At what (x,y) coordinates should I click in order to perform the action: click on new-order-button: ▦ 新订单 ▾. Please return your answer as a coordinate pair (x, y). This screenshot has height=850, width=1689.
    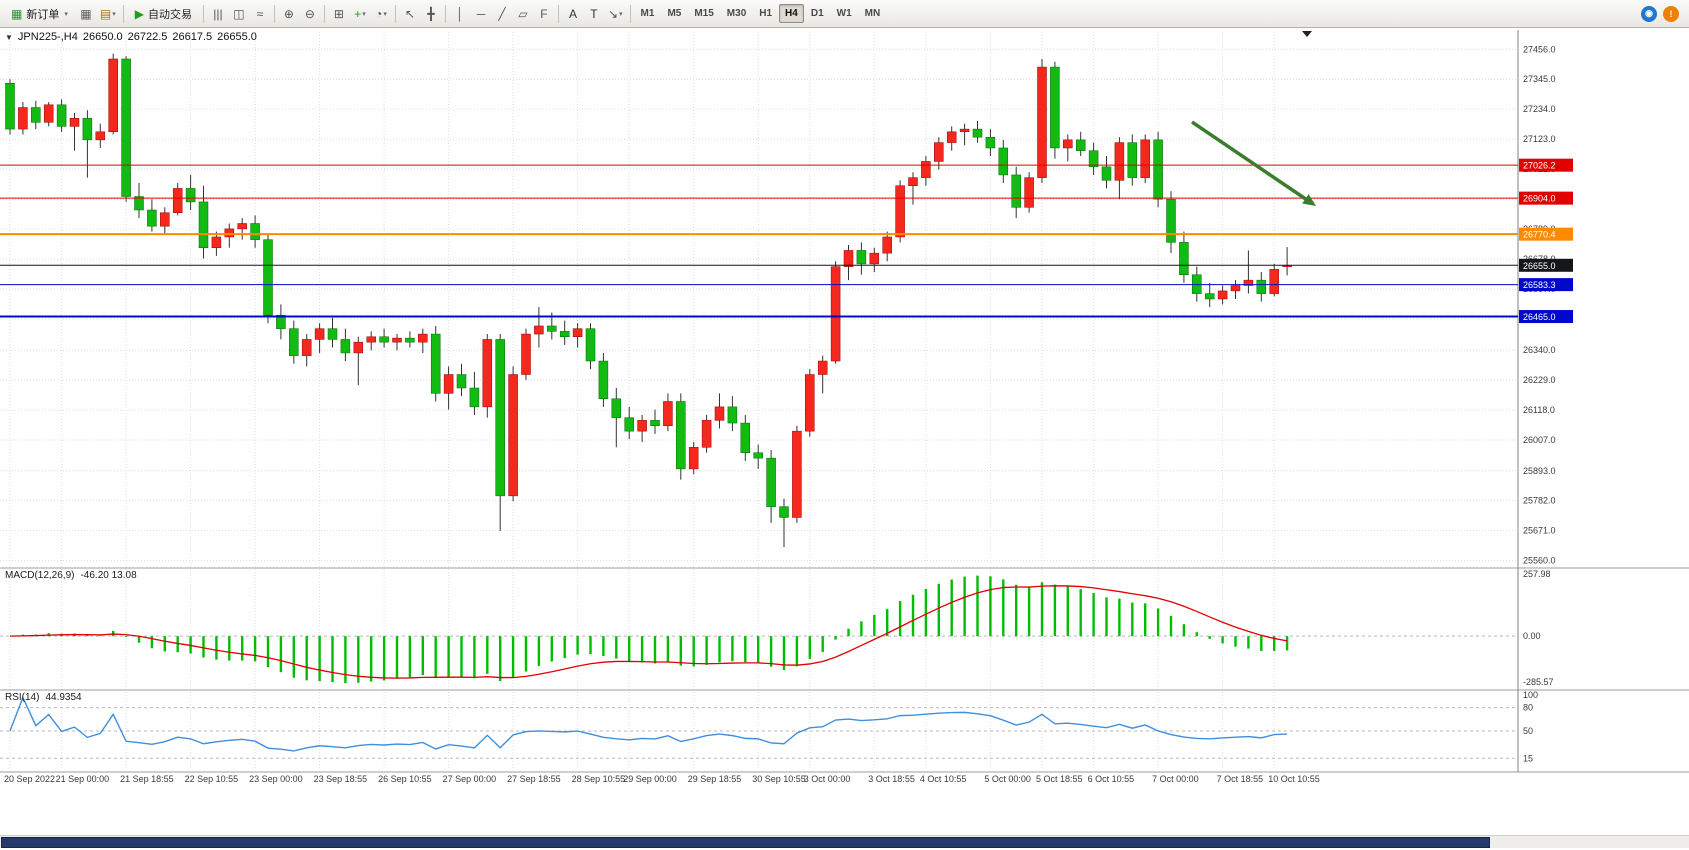
    Looking at the image, I should click on (39, 14).